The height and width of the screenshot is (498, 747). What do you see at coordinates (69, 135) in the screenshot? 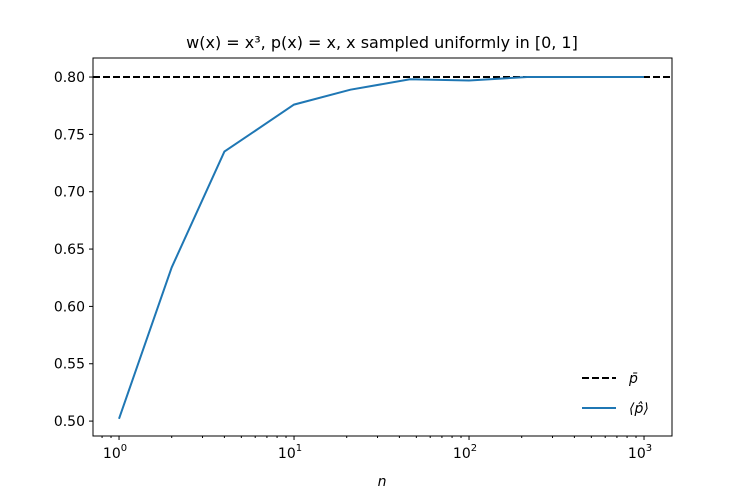
I see `y-tick-label: 0.75` at bounding box center [69, 135].